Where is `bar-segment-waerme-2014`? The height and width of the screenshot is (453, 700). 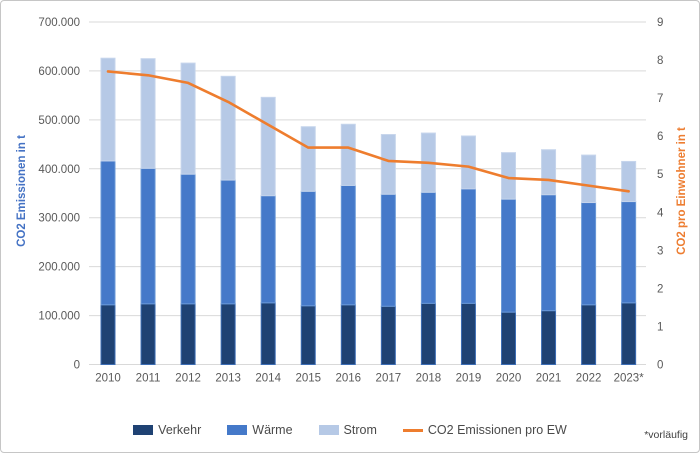
bar-segment-waerme-2014 is located at coordinates (268, 249).